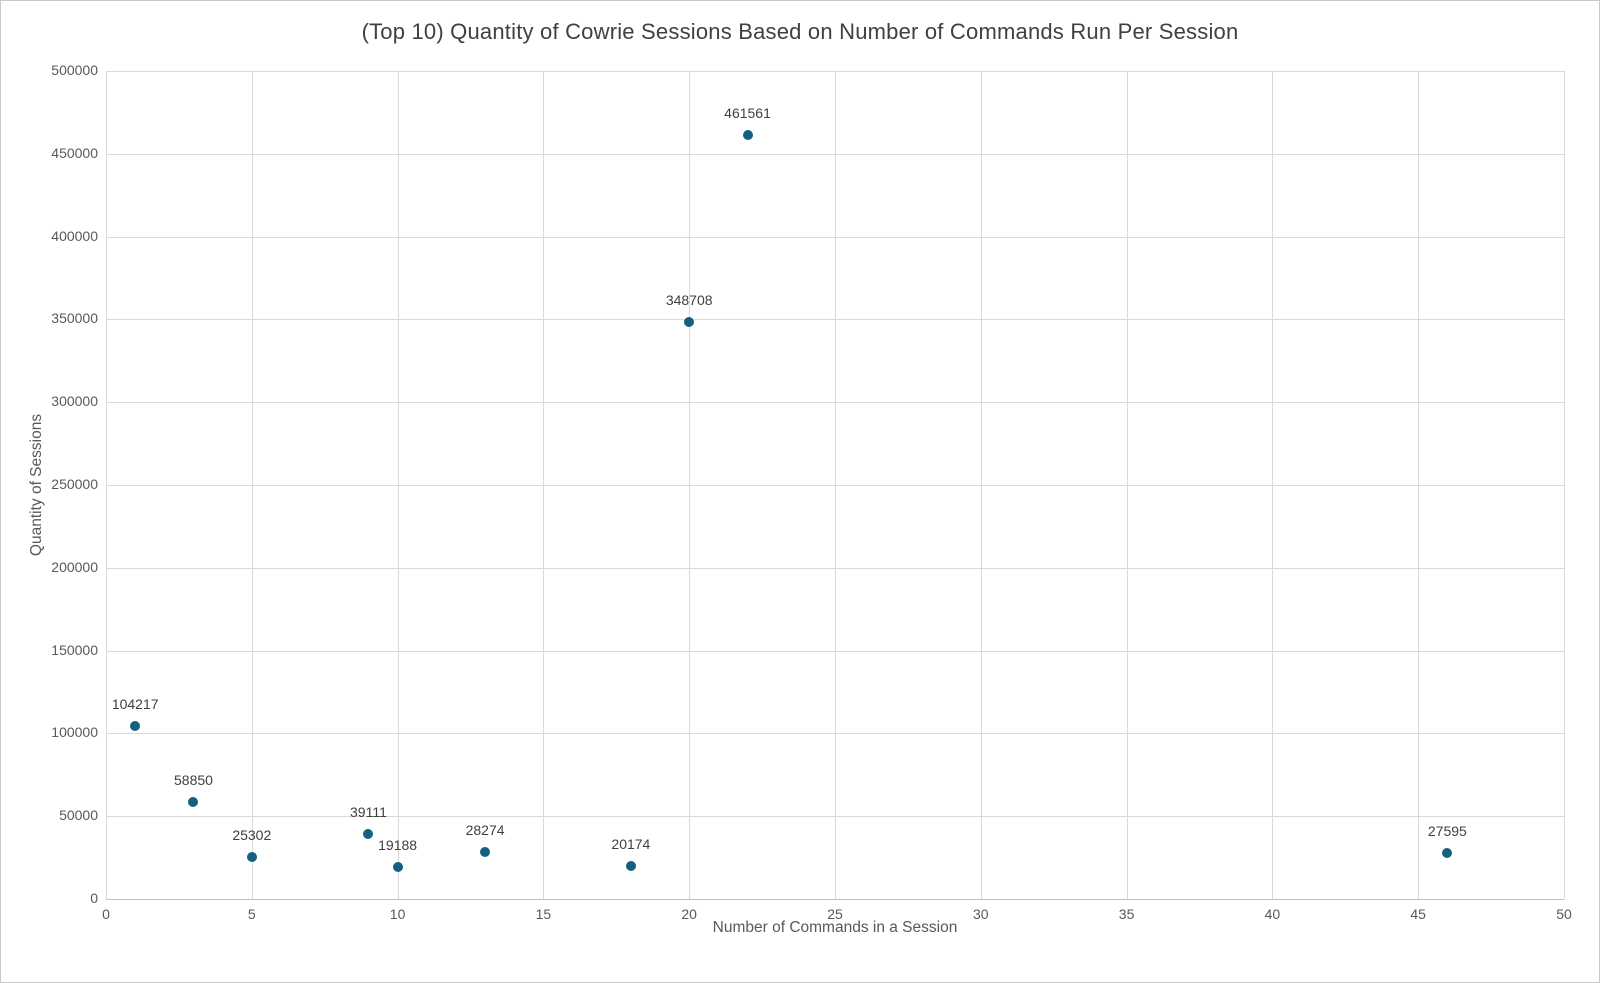 The image size is (1600, 983). What do you see at coordinates (74, 318) in the screenshot?
I see `y-tick-label: 350000` at bounding box center [74, 318].